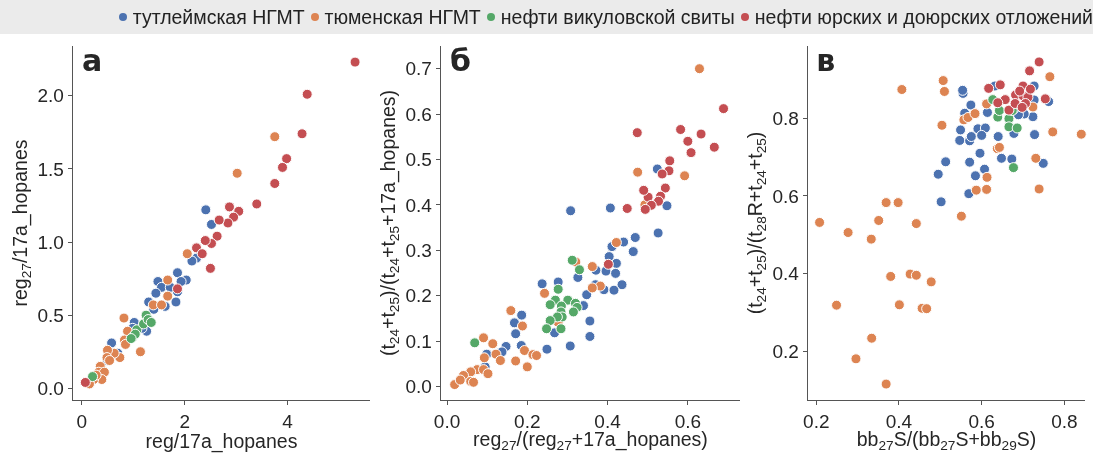 The image size is (1093, 453). Describe the element at coordinates (617, 17) in the screenshot. I see `legend-label: нефти викуловской свиты` at that location.